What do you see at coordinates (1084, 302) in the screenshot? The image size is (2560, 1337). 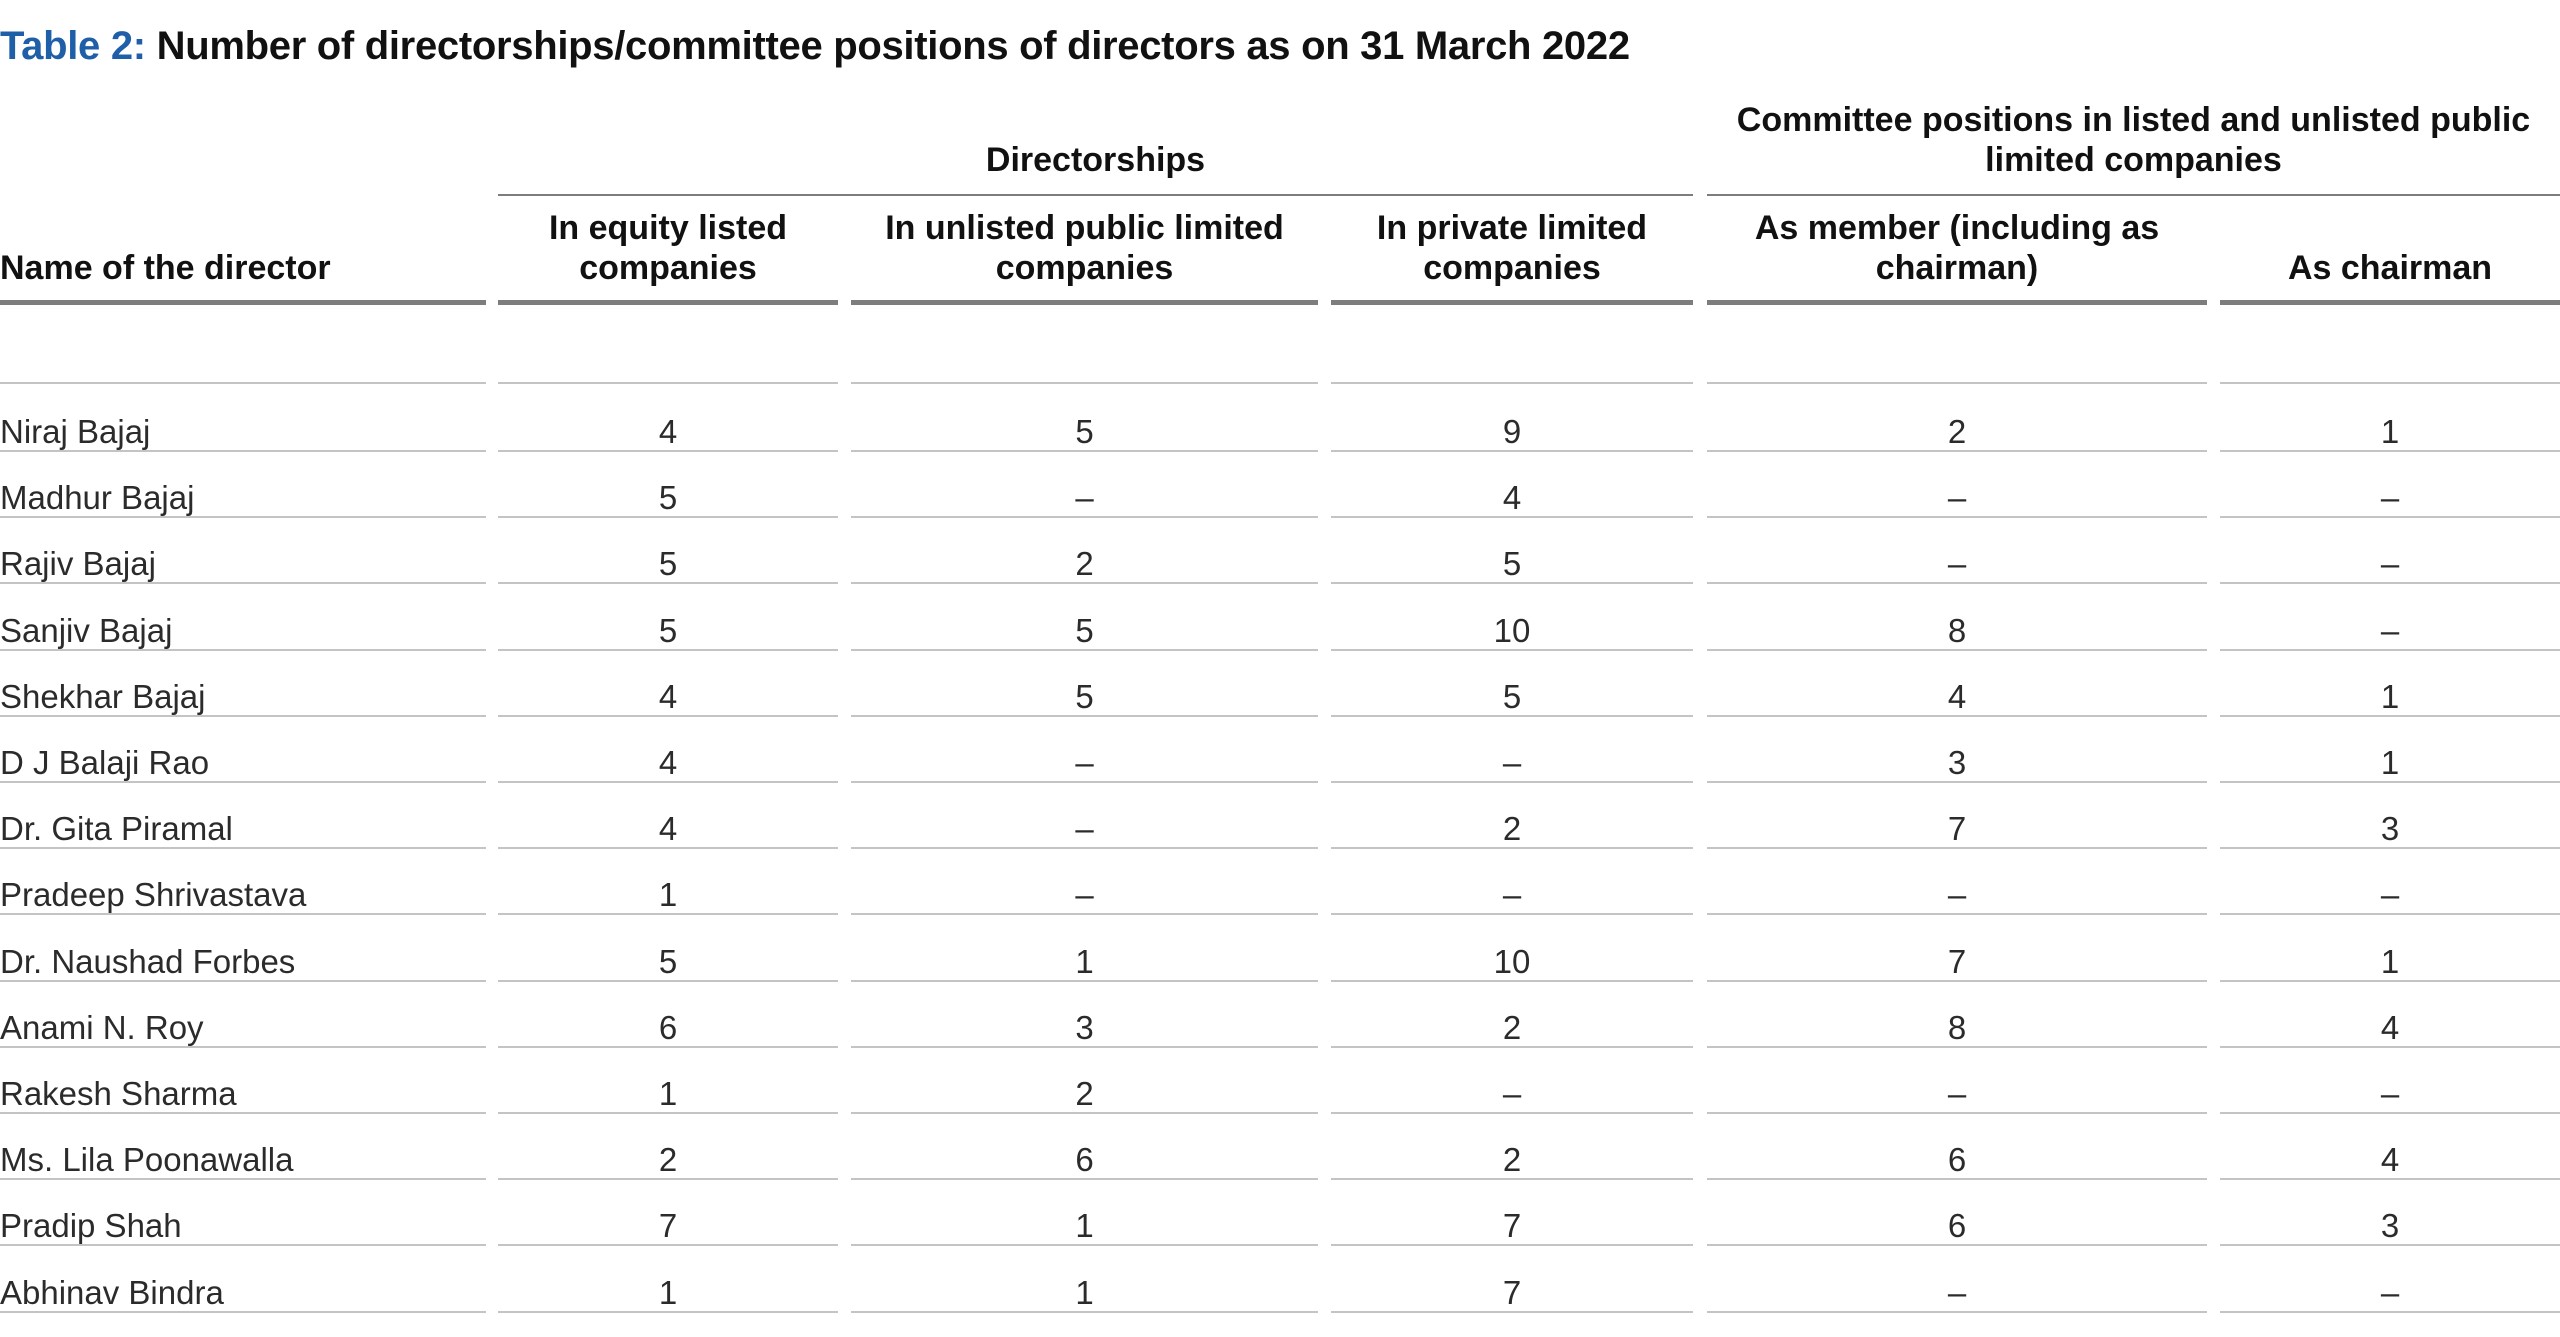 I see `col-header-unlisted-public-rule` at bounding box center [1084, 302].